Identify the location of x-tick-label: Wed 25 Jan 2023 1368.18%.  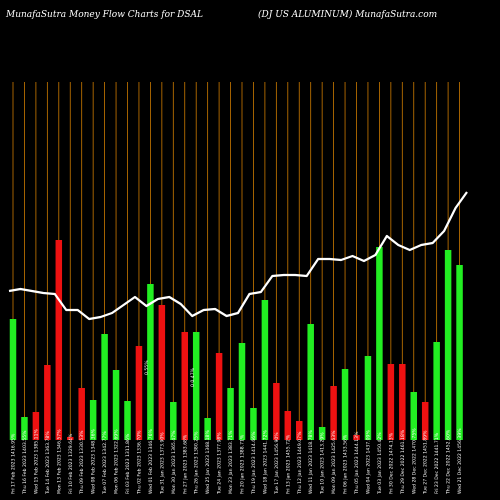
(208, 462).